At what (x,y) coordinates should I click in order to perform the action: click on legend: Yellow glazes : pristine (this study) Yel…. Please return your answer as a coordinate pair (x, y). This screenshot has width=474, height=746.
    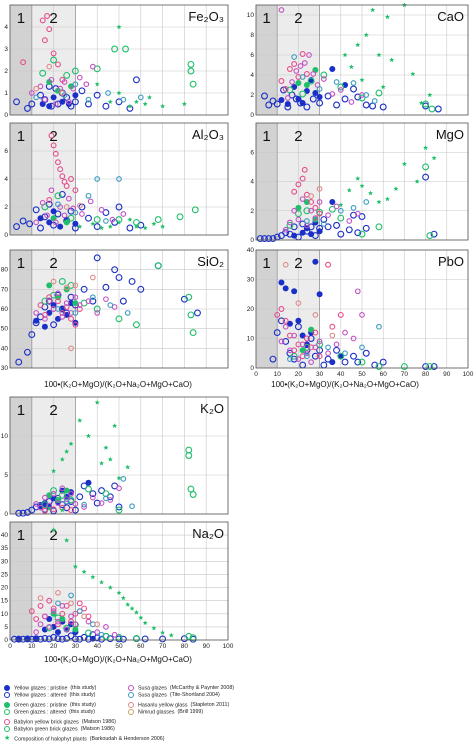
    Looking at the image, I should click on (237, 715).